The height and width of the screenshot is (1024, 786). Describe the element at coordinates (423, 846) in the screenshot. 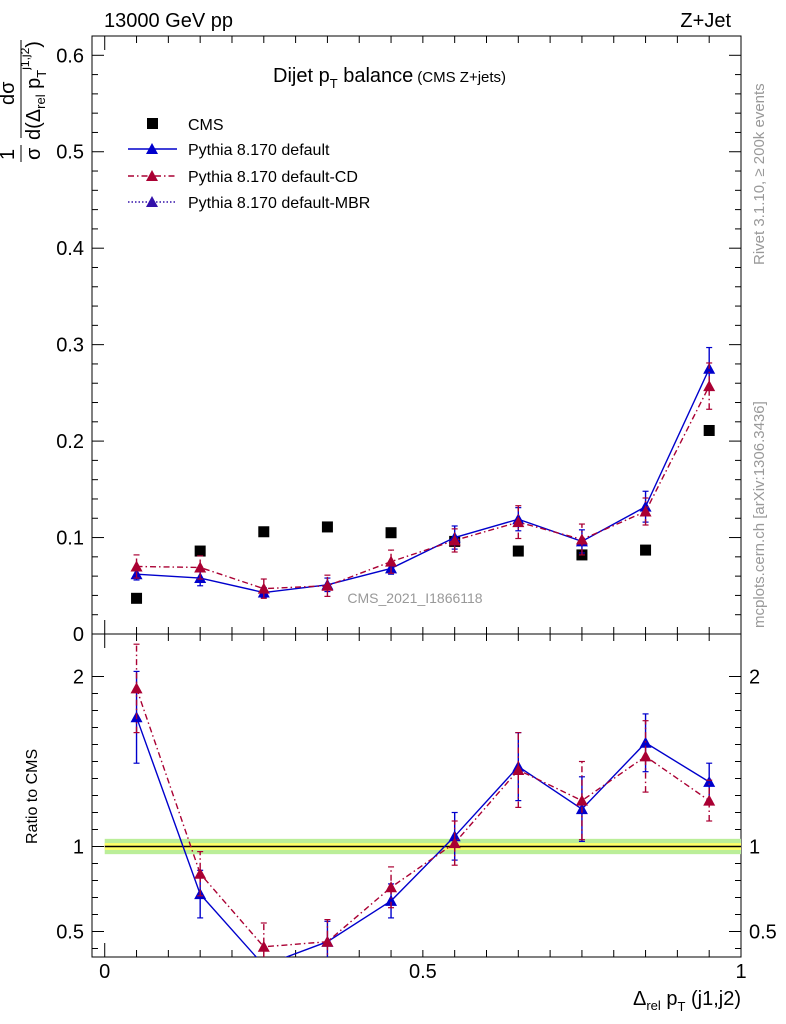

I see `ratio-uncertainty-band` at that location.